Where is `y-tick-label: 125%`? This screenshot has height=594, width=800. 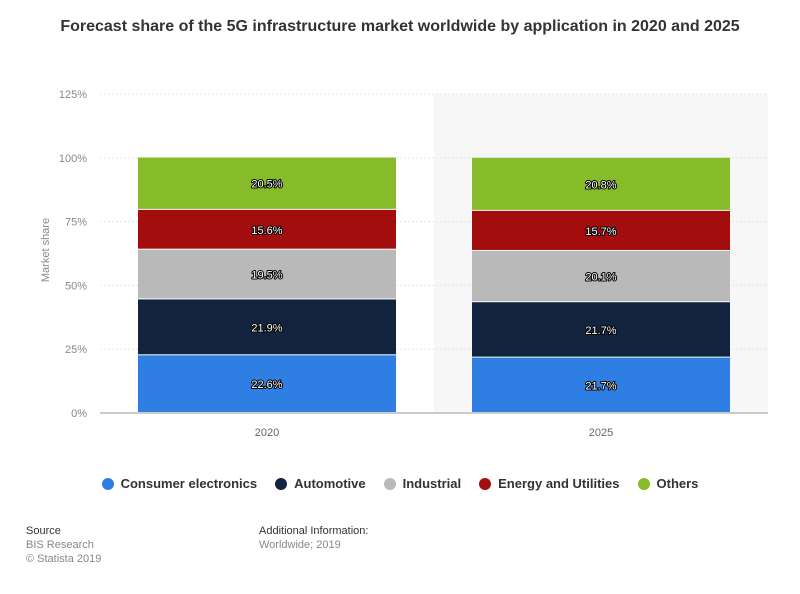 y-tick-label: 125% is located at coordinates (73, 95).